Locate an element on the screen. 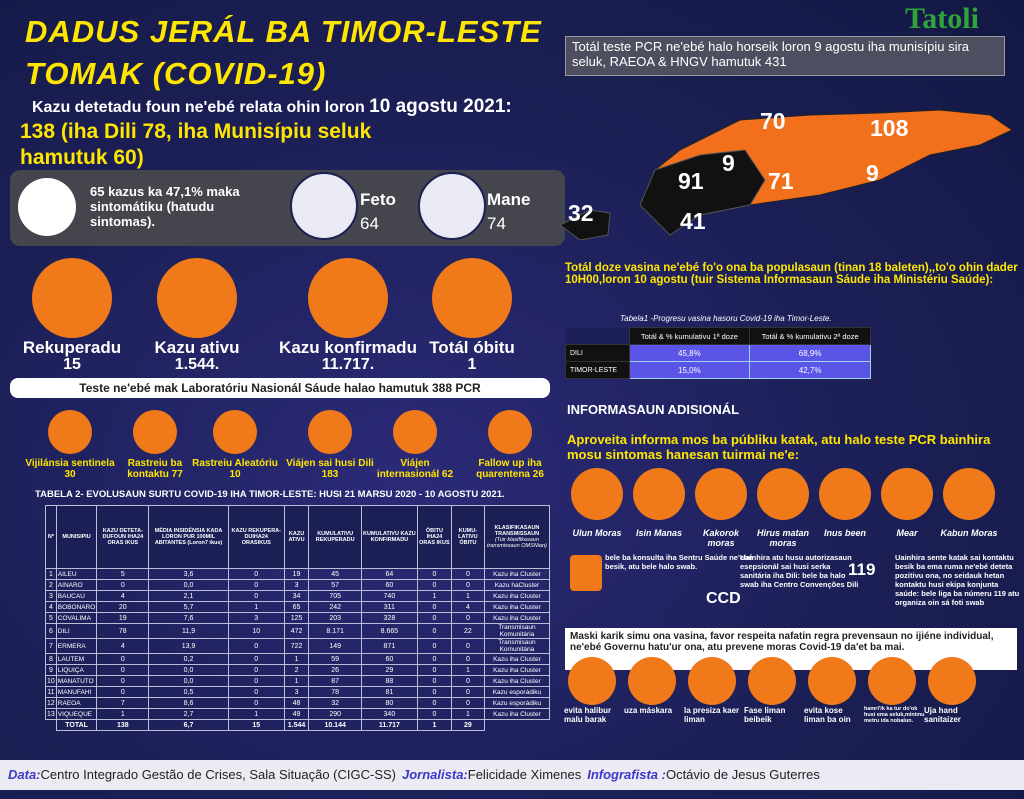  cell: 472 is located at coordinates (296, 631).